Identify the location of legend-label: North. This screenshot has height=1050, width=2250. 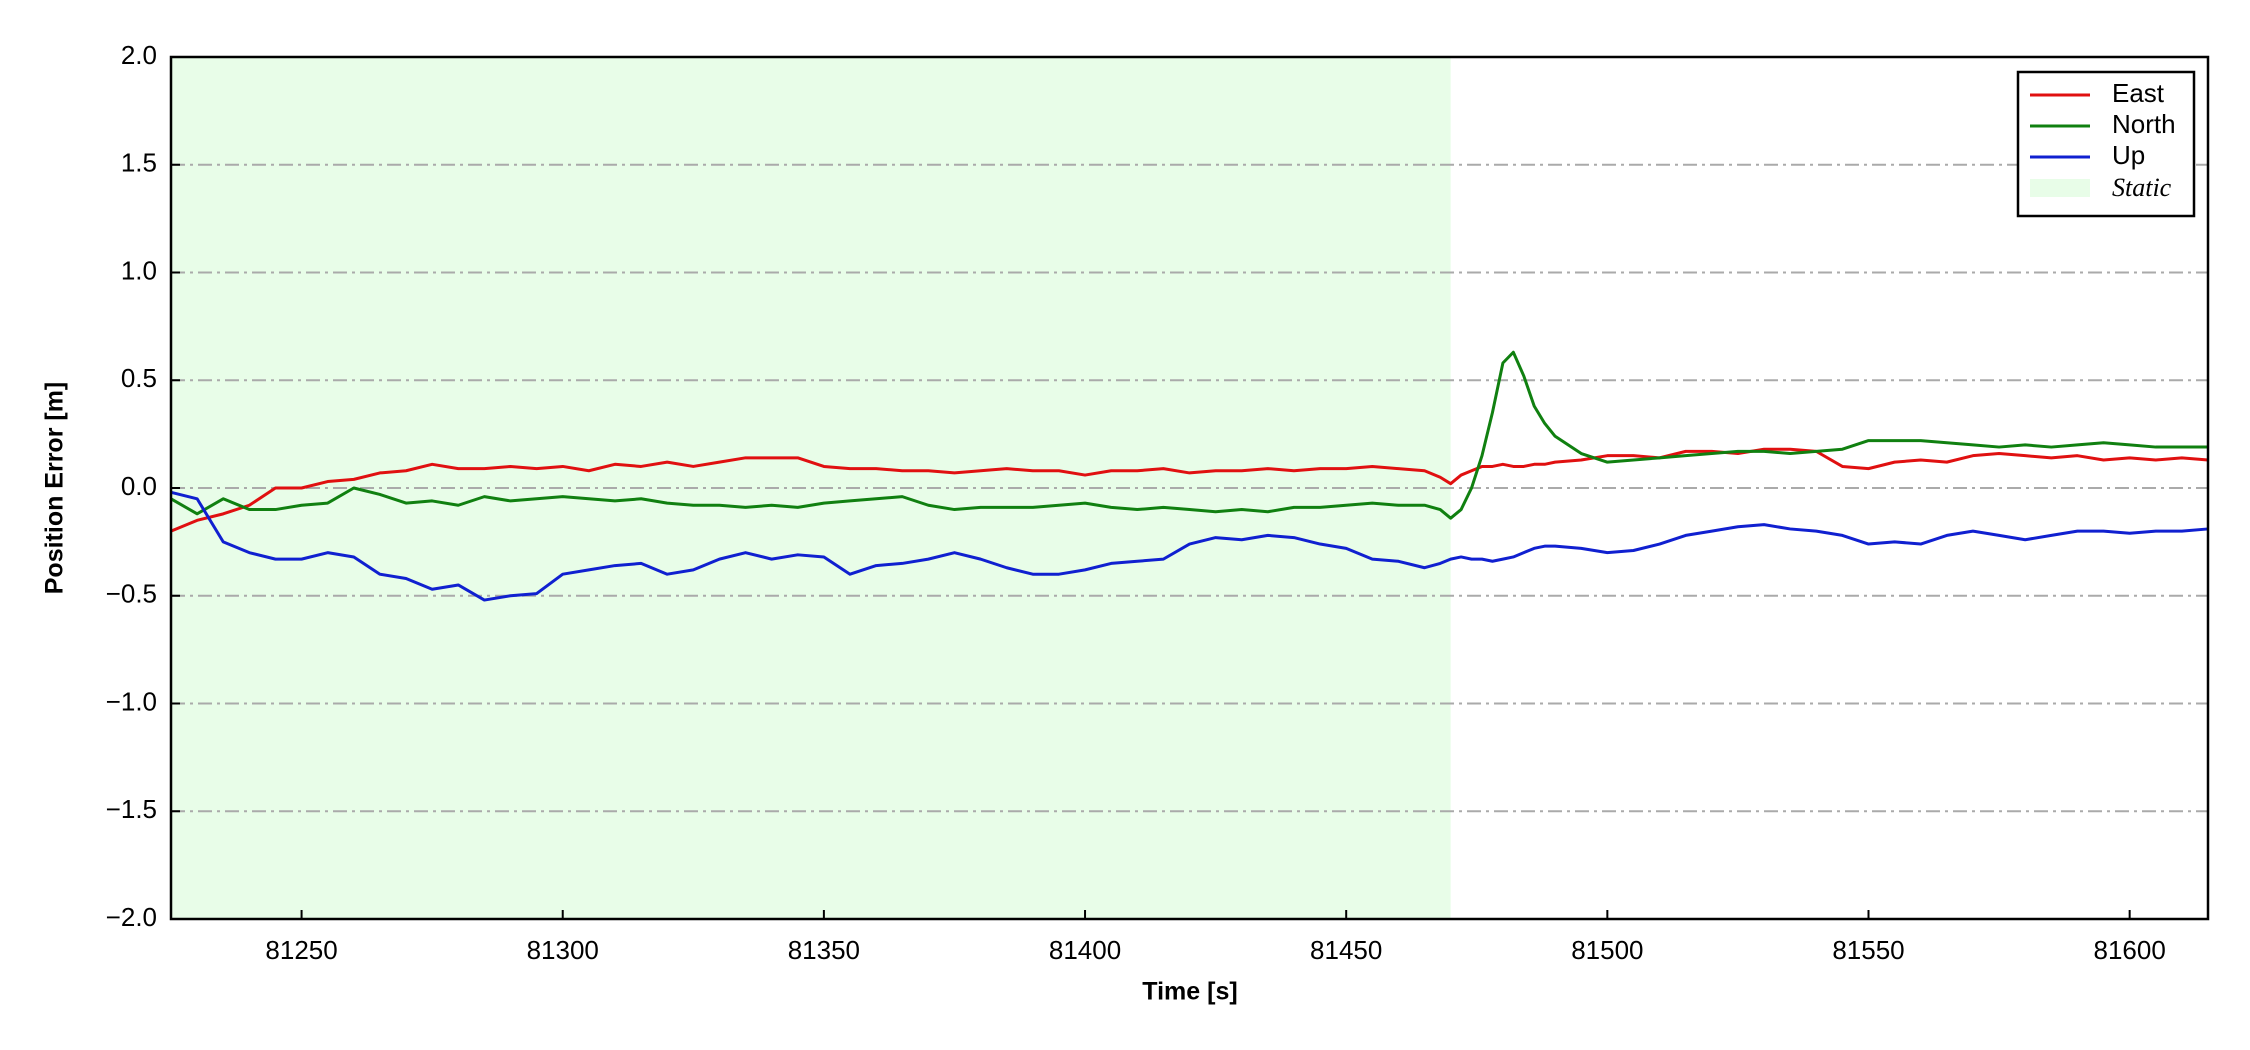
(2144, 124).